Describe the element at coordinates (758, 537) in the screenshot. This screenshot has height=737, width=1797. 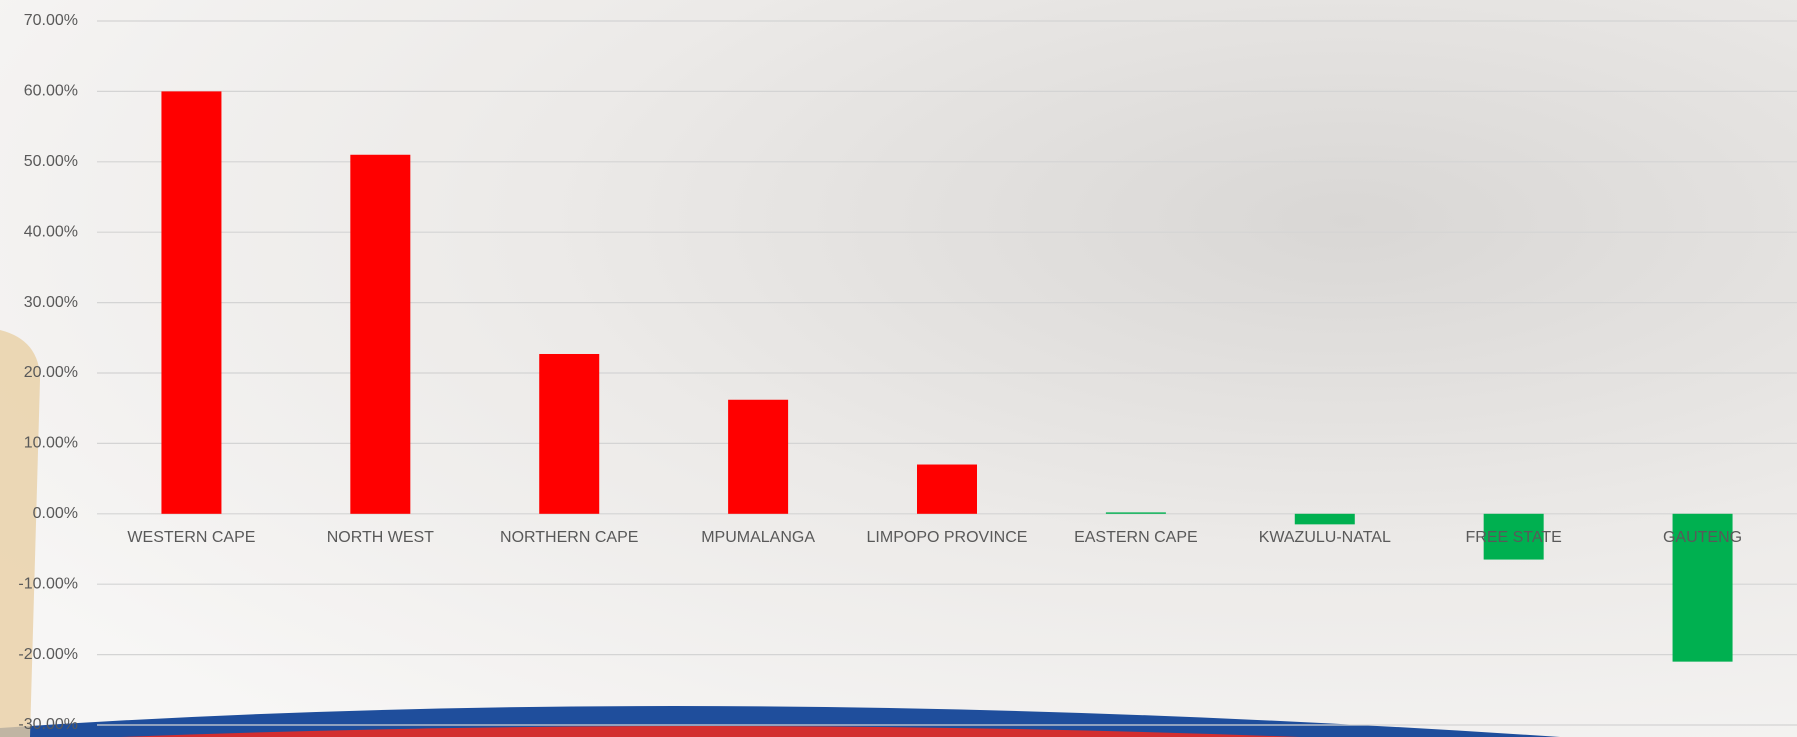
I see `x-tick-label: MPUMALANGA` at that location.